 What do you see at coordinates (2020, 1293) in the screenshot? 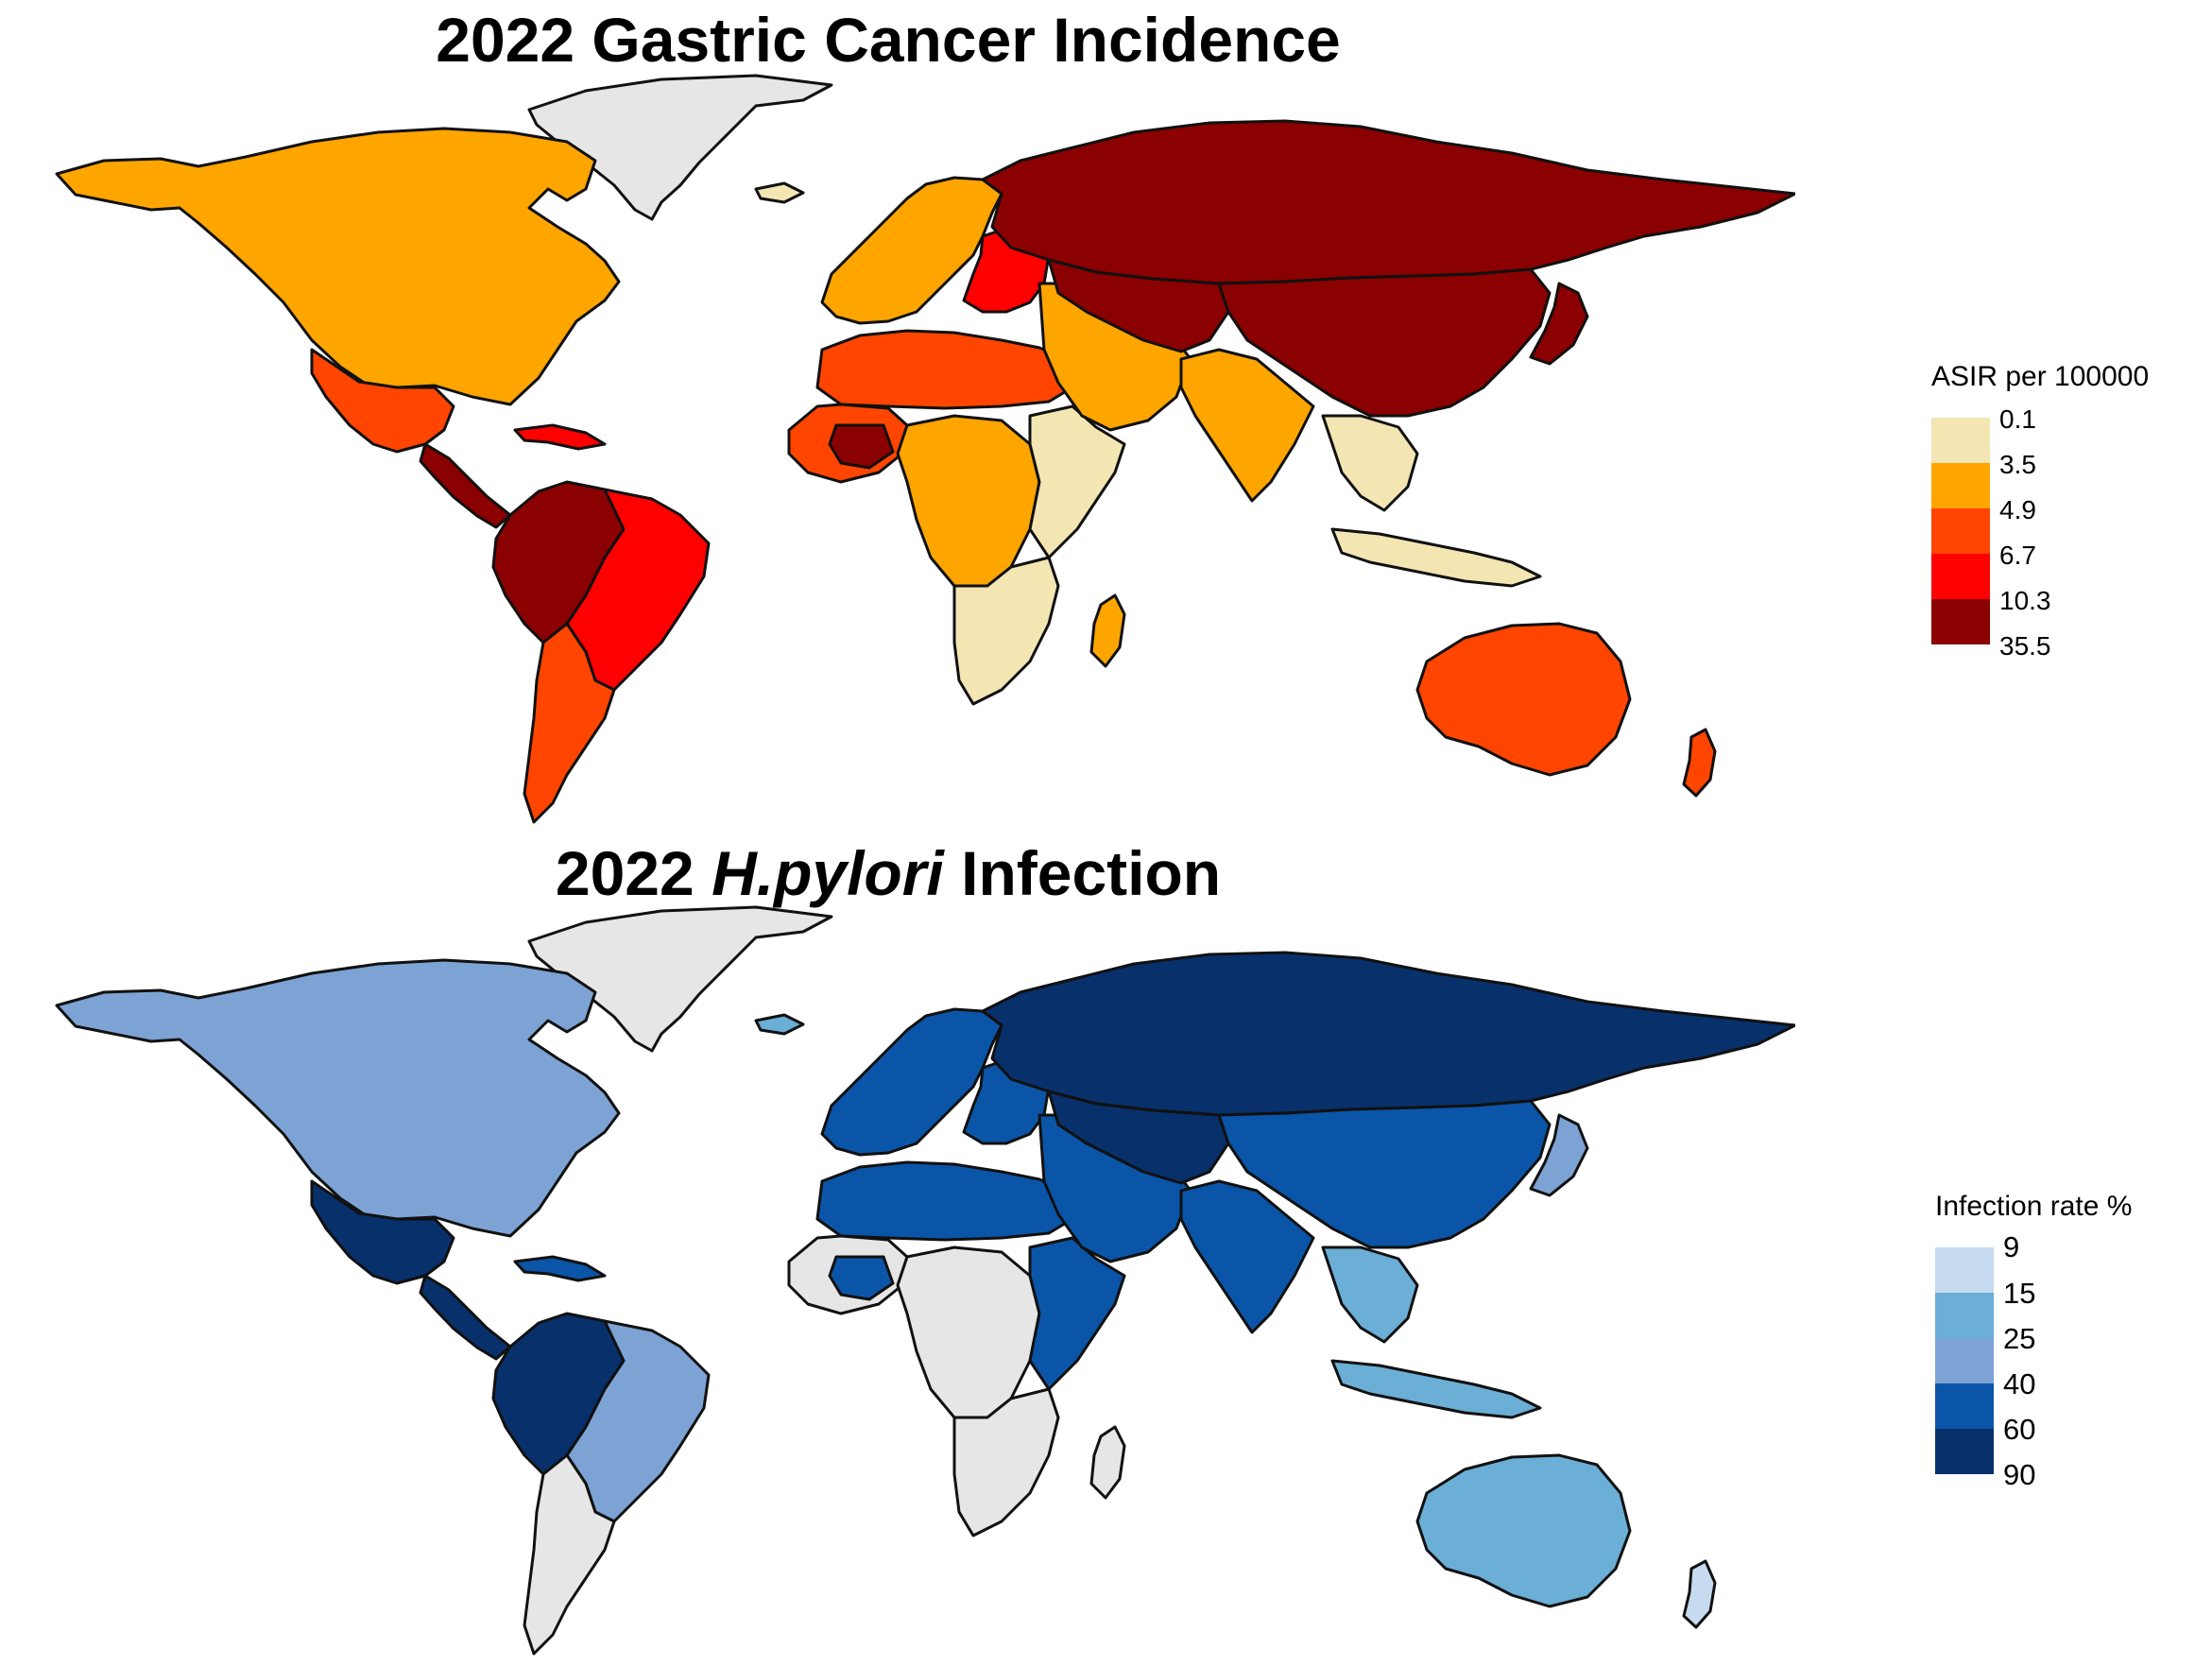
I see `legend-label-2: 15` at bounding box center [2020, 1293].